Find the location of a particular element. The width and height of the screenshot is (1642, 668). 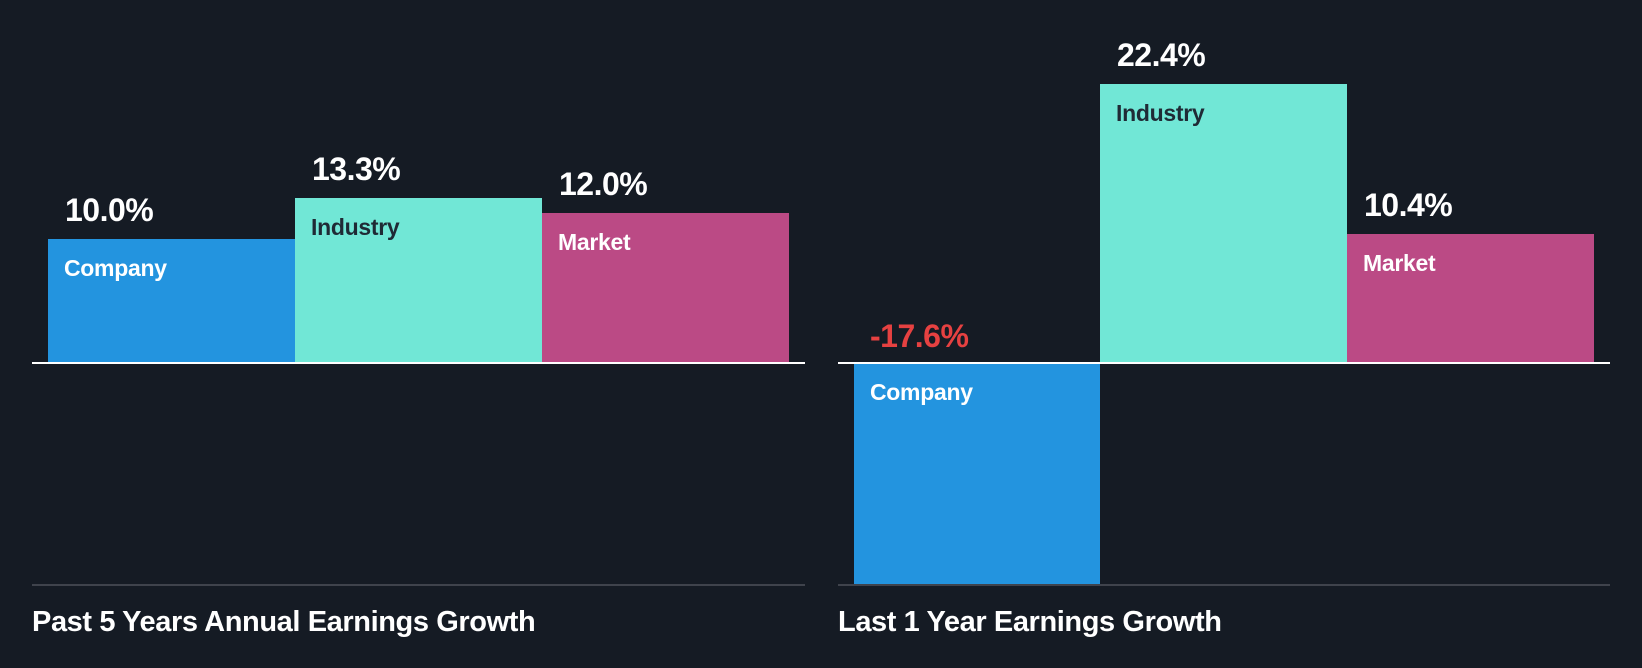

value-label-industry: 13.3% is located at coordinates (356, 169).